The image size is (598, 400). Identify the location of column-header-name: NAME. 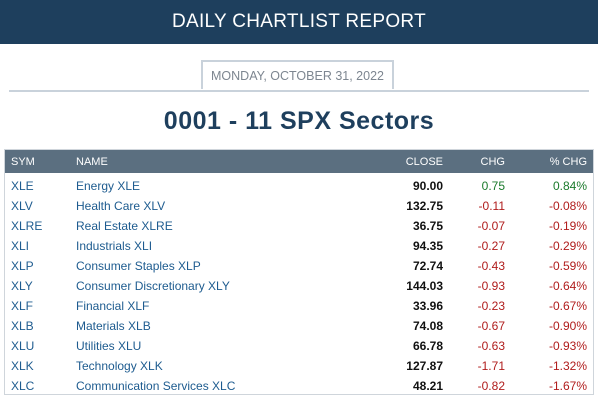
(92, 161).